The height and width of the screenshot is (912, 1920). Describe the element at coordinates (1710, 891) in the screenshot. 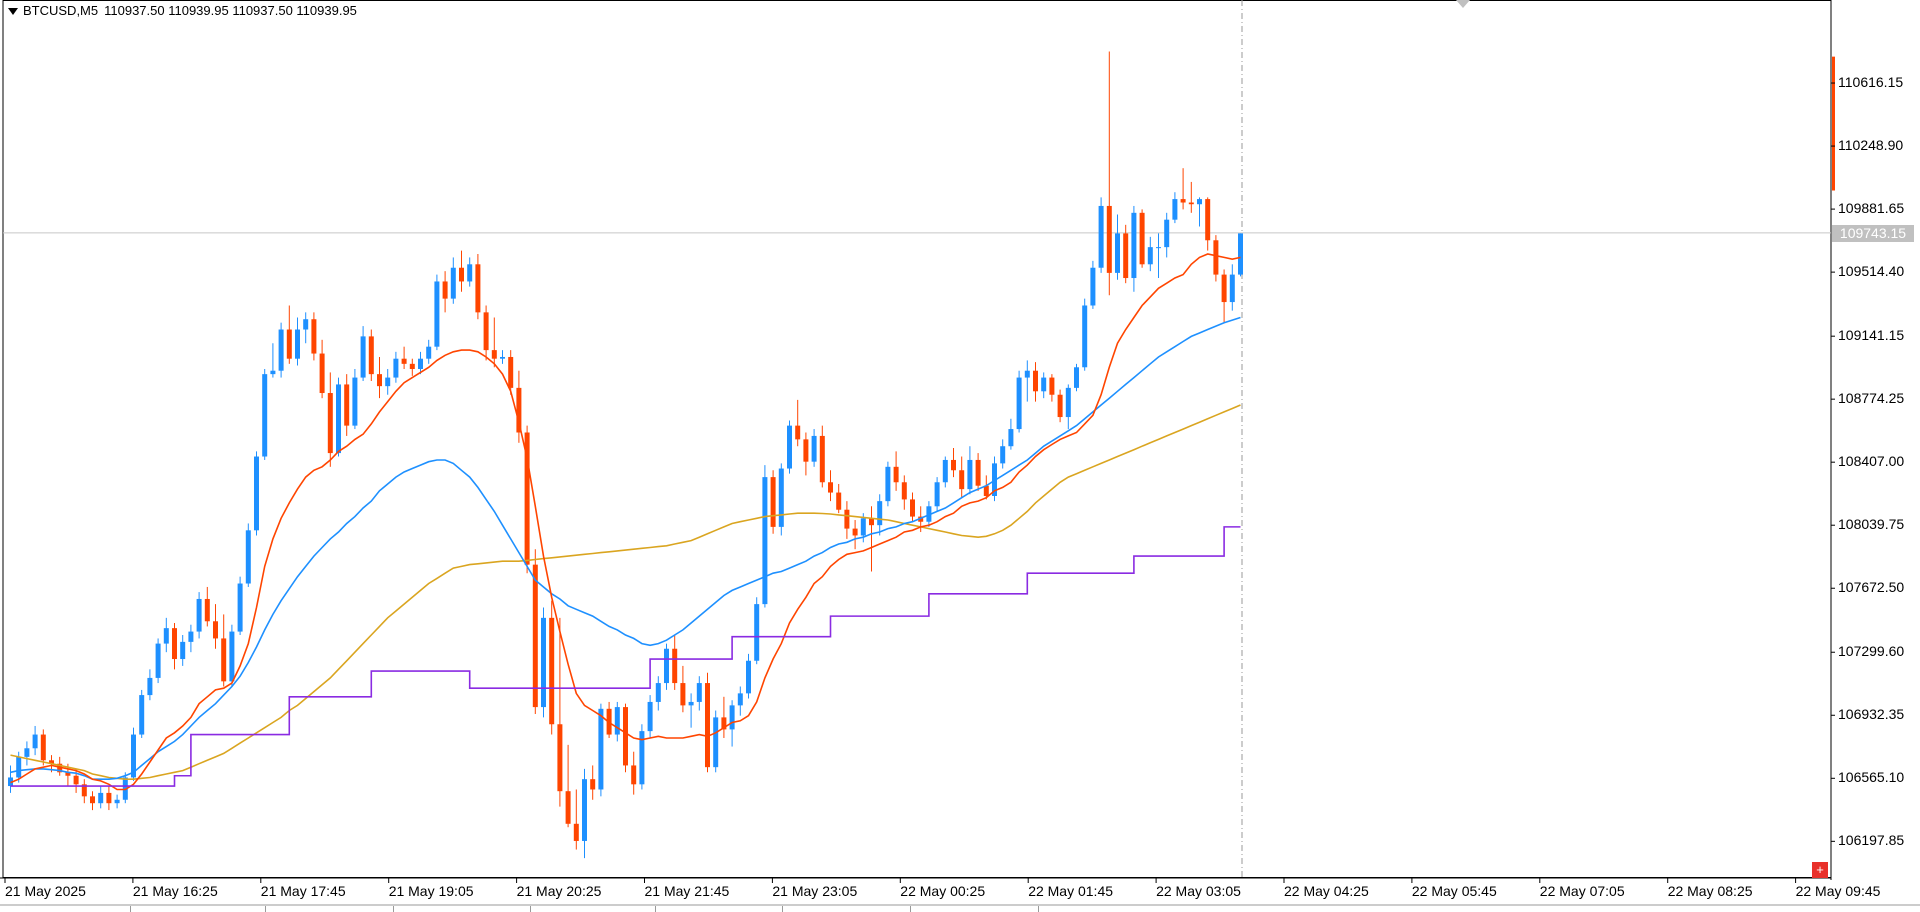

I see `time-tick-label: 22 May 08:25` at that location.